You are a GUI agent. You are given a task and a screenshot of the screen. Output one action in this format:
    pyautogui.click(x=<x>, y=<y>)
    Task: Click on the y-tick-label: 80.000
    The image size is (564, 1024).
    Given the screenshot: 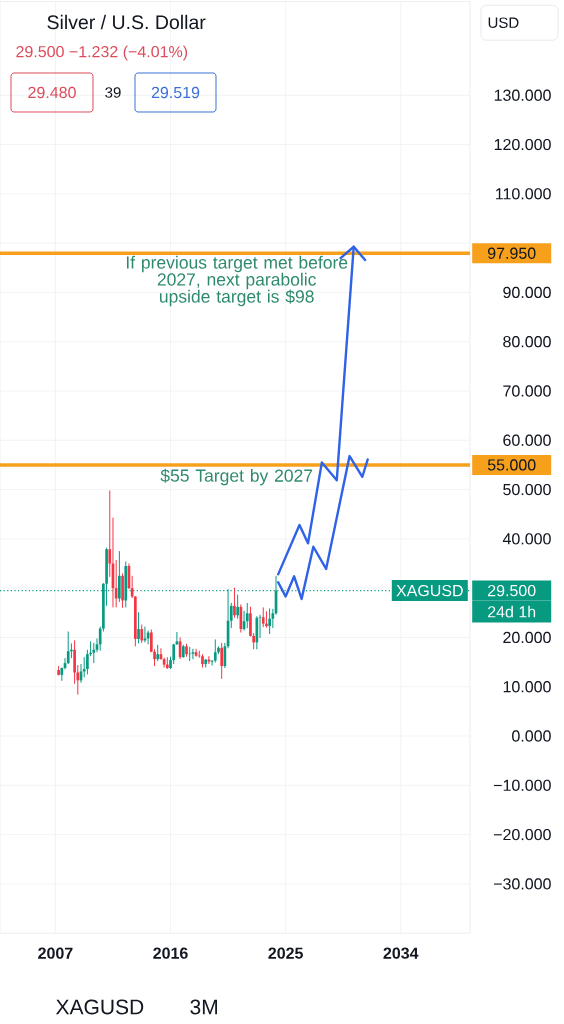 What is the action you would take?
    pyautogui.click(x=527, y=342)
    